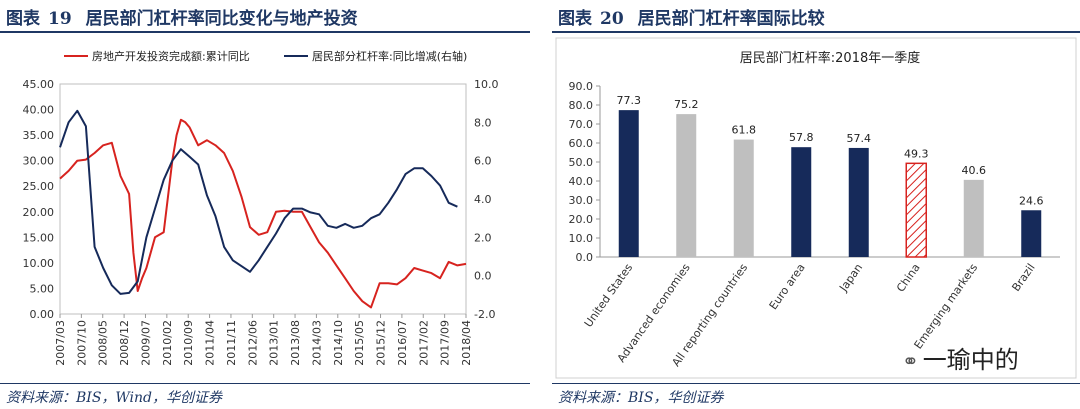 The height and width of the screenshot is (409, 1080). What do you see at coordinates (338, 343) in the screenshot?
I see `x-tick-label: 2014/10` at bounding box center [338, 343].